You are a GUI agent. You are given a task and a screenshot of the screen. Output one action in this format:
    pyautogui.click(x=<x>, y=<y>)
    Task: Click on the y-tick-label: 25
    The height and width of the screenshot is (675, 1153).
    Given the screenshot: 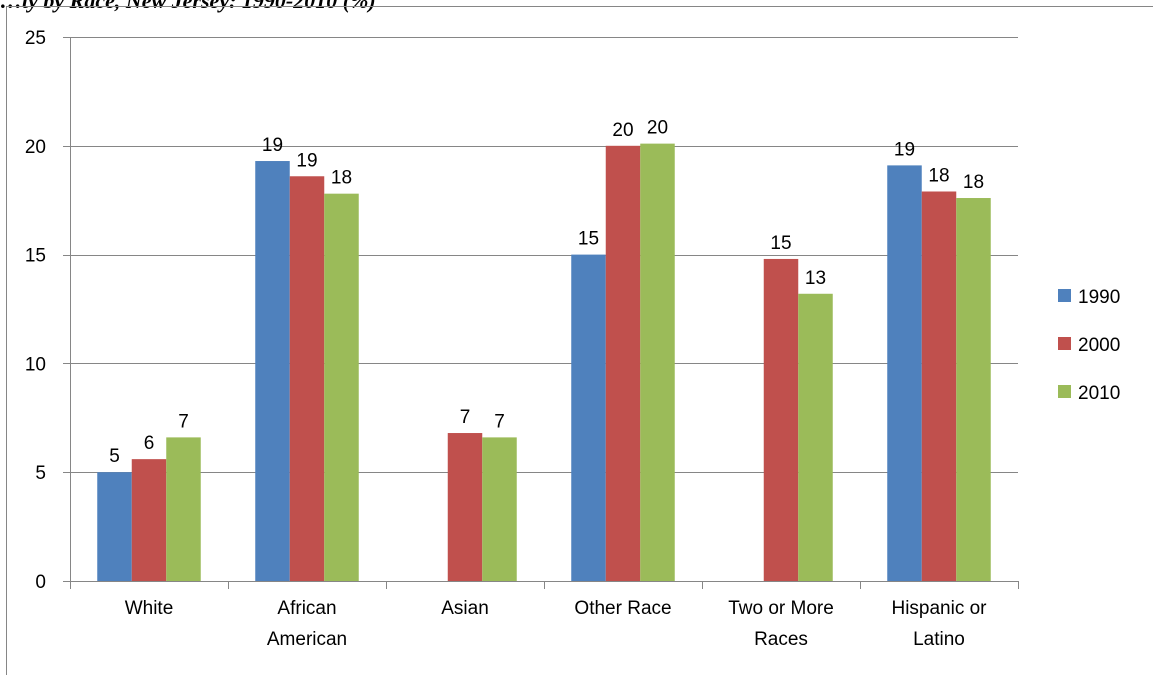 What is the action you would take?
    pyautogui.click(x=35, y=38)
    